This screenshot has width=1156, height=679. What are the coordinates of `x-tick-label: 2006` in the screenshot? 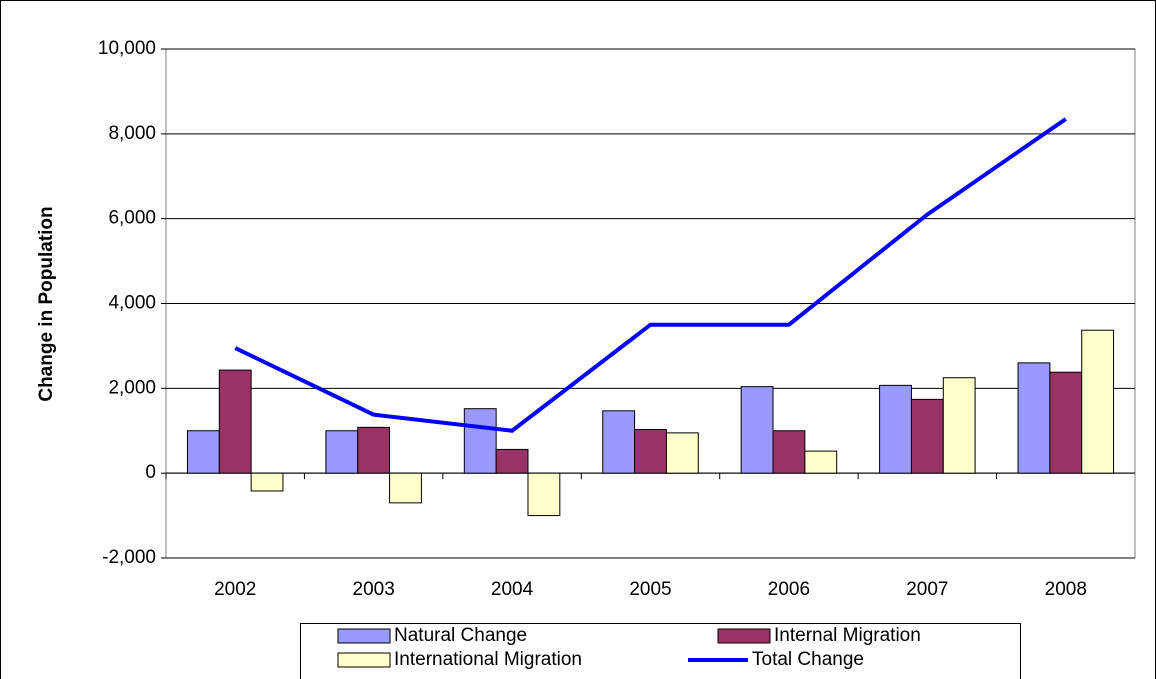 It's located at (789, 589).